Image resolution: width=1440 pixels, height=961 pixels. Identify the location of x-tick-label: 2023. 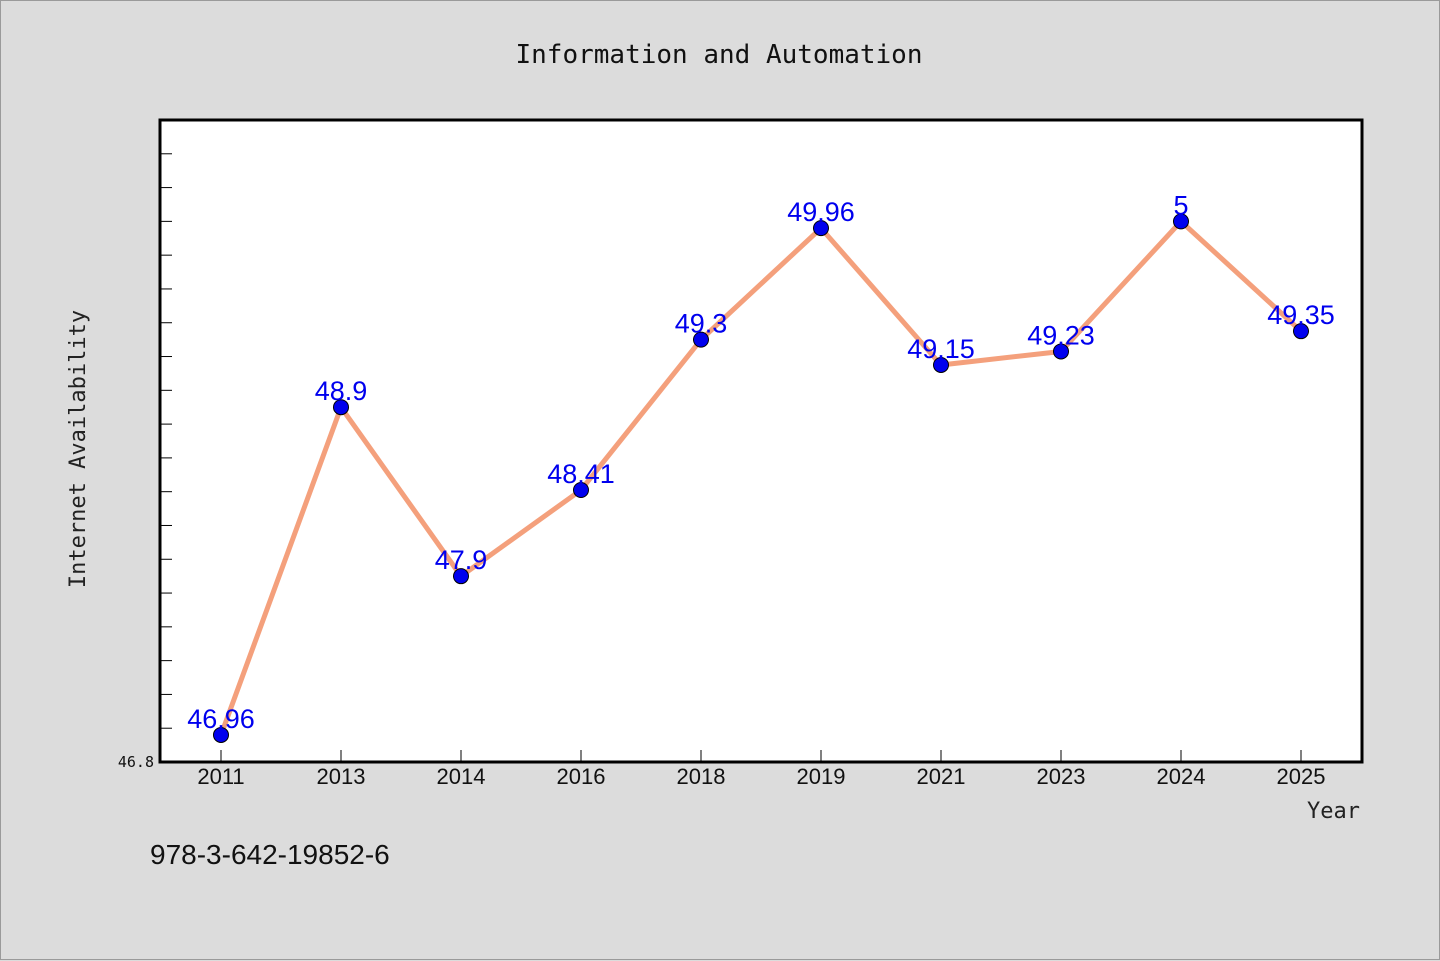
(1061, 776).